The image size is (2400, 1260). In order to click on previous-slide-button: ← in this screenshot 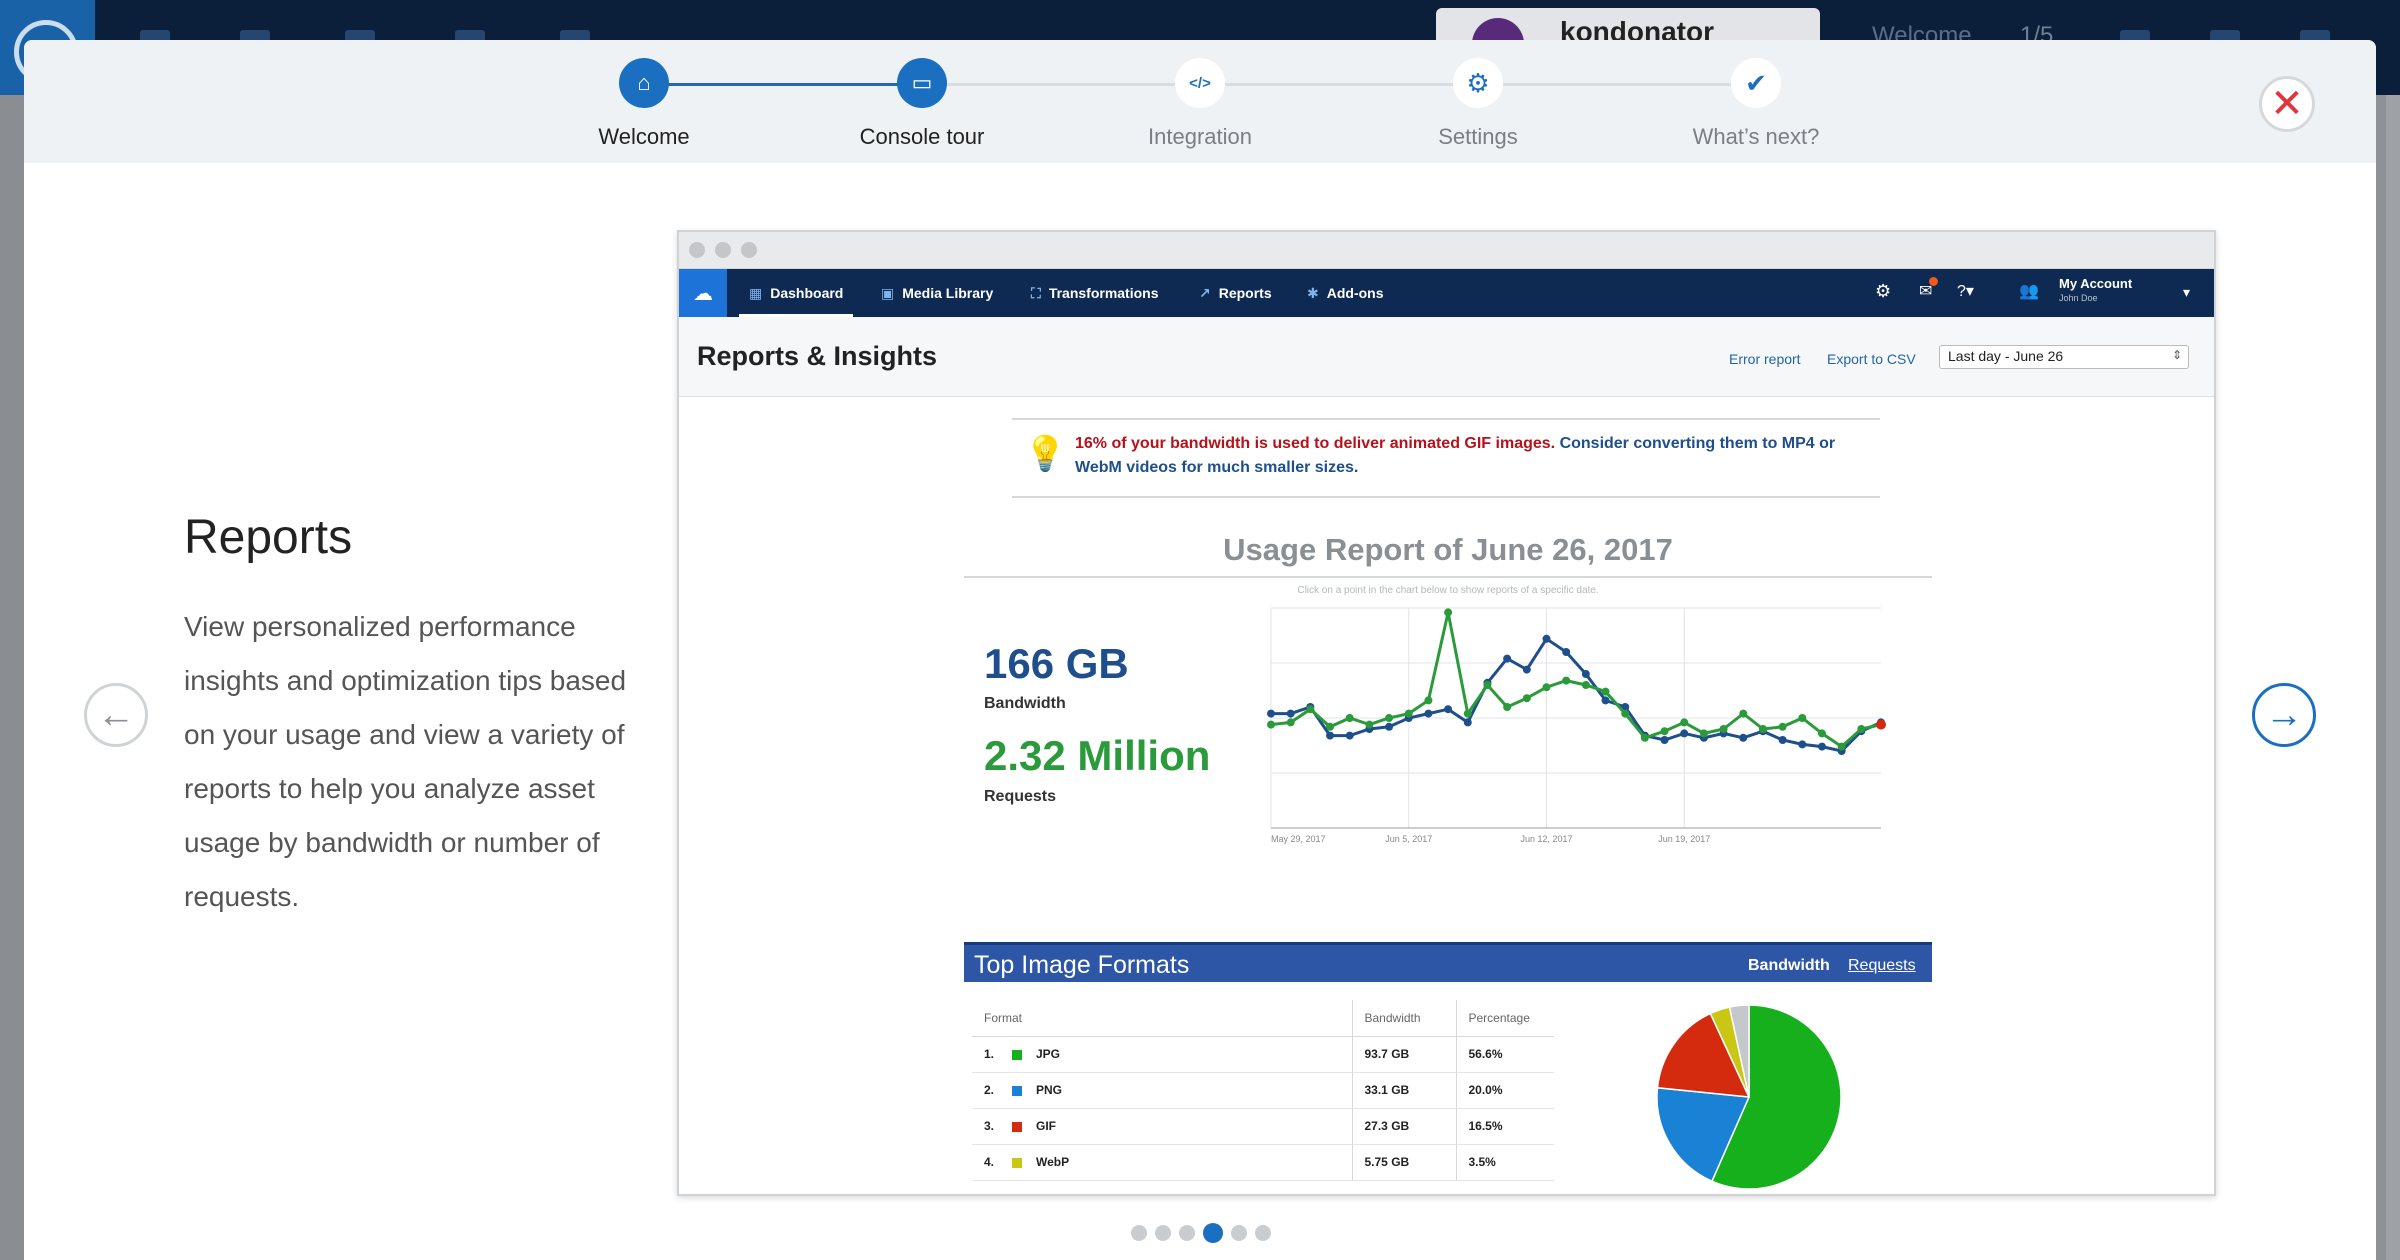, I will do `click(116, 715)`.